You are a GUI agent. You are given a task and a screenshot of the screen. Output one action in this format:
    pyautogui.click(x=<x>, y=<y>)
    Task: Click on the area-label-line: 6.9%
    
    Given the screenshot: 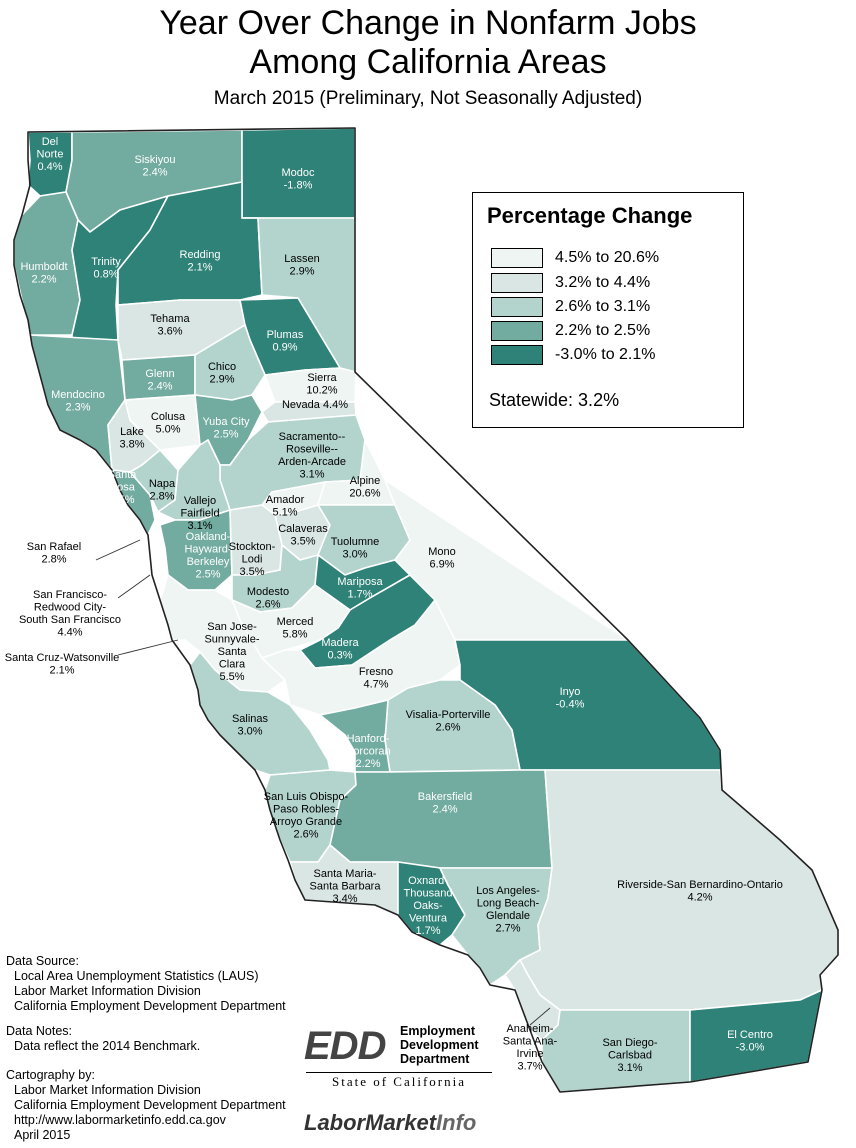 What is the action you would take?
    pyautogui.click(x=441, y=565)
    